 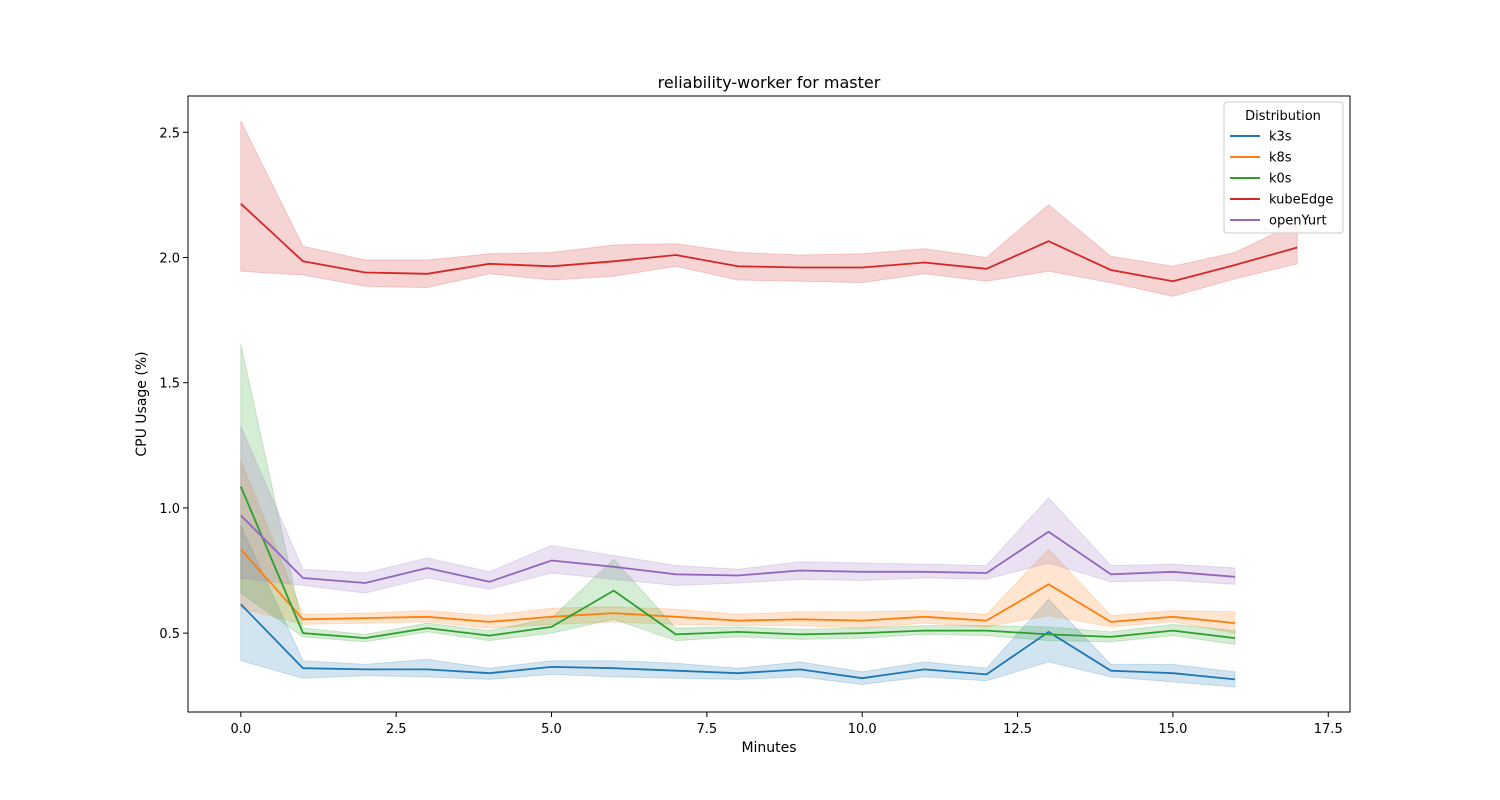 I want to click on legend-label-k8s: k8s, so click(x=1280, y=158).